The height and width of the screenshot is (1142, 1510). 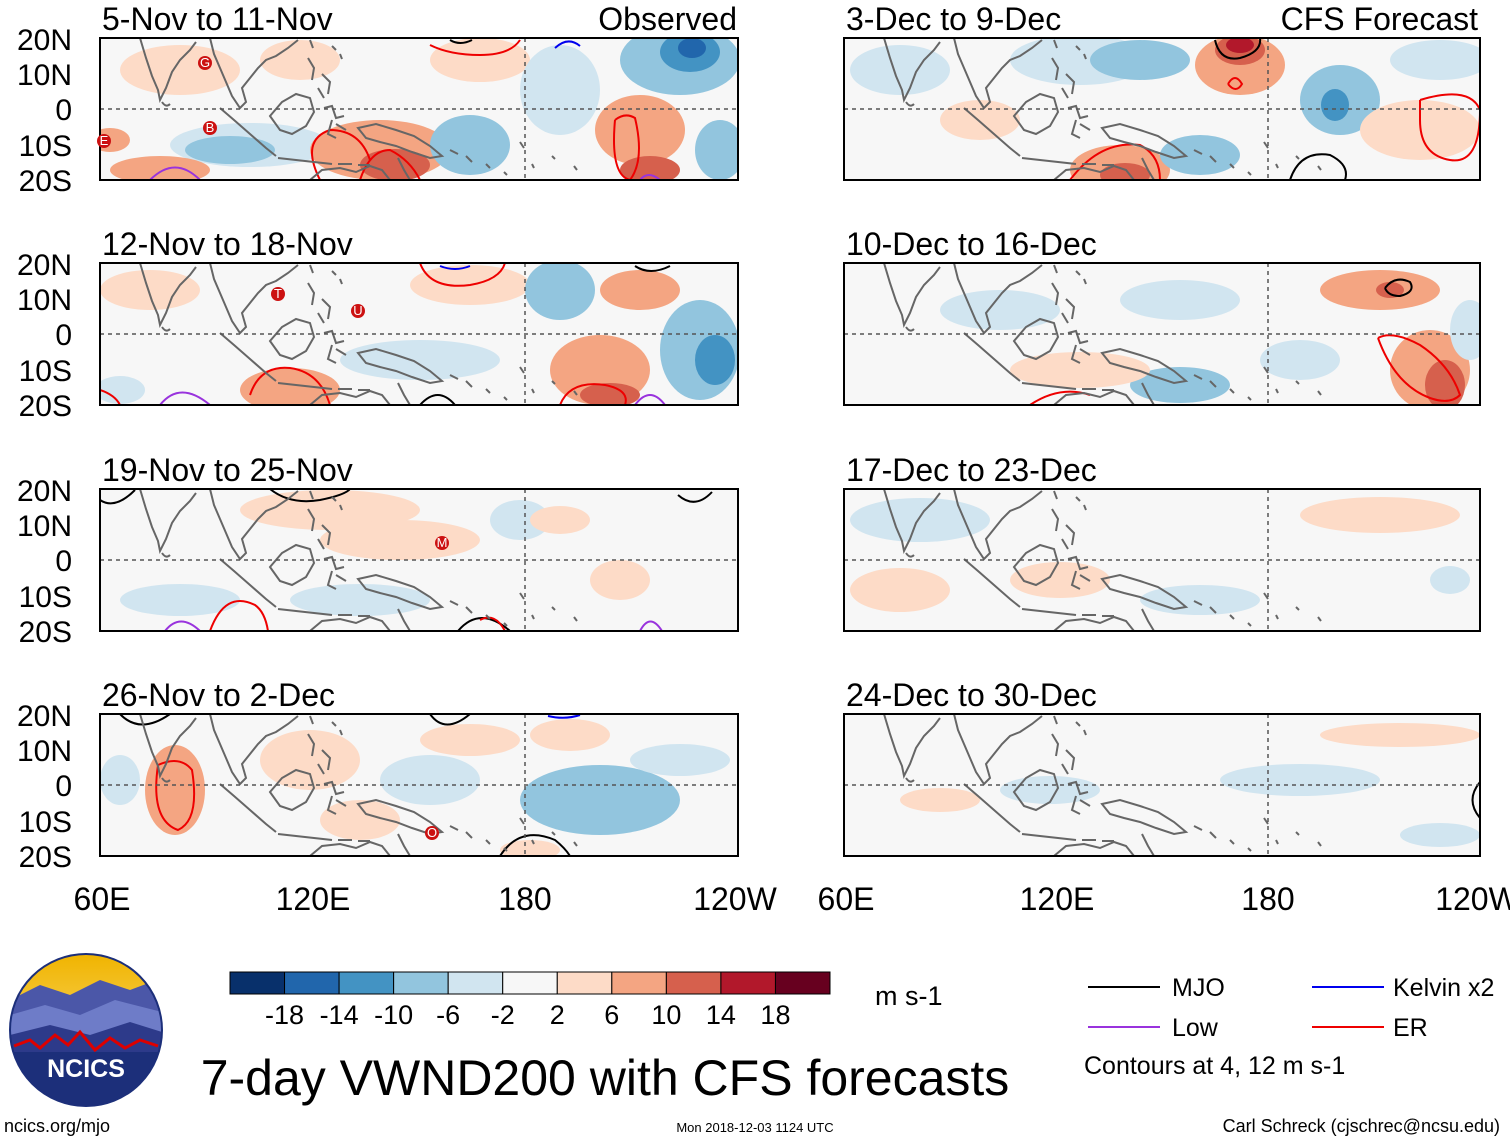 I want to click on legend-note: Contours at 4, 12 m s-1, so click(x=1214, y=1066).